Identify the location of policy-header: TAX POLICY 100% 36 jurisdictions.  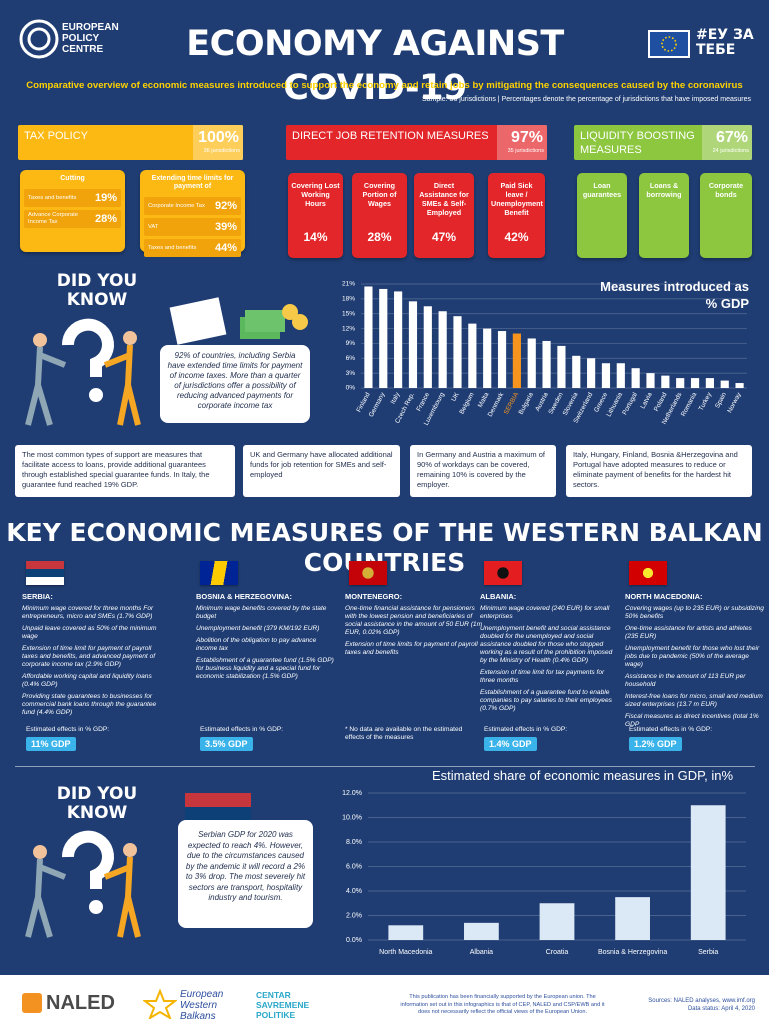
(130, 142).